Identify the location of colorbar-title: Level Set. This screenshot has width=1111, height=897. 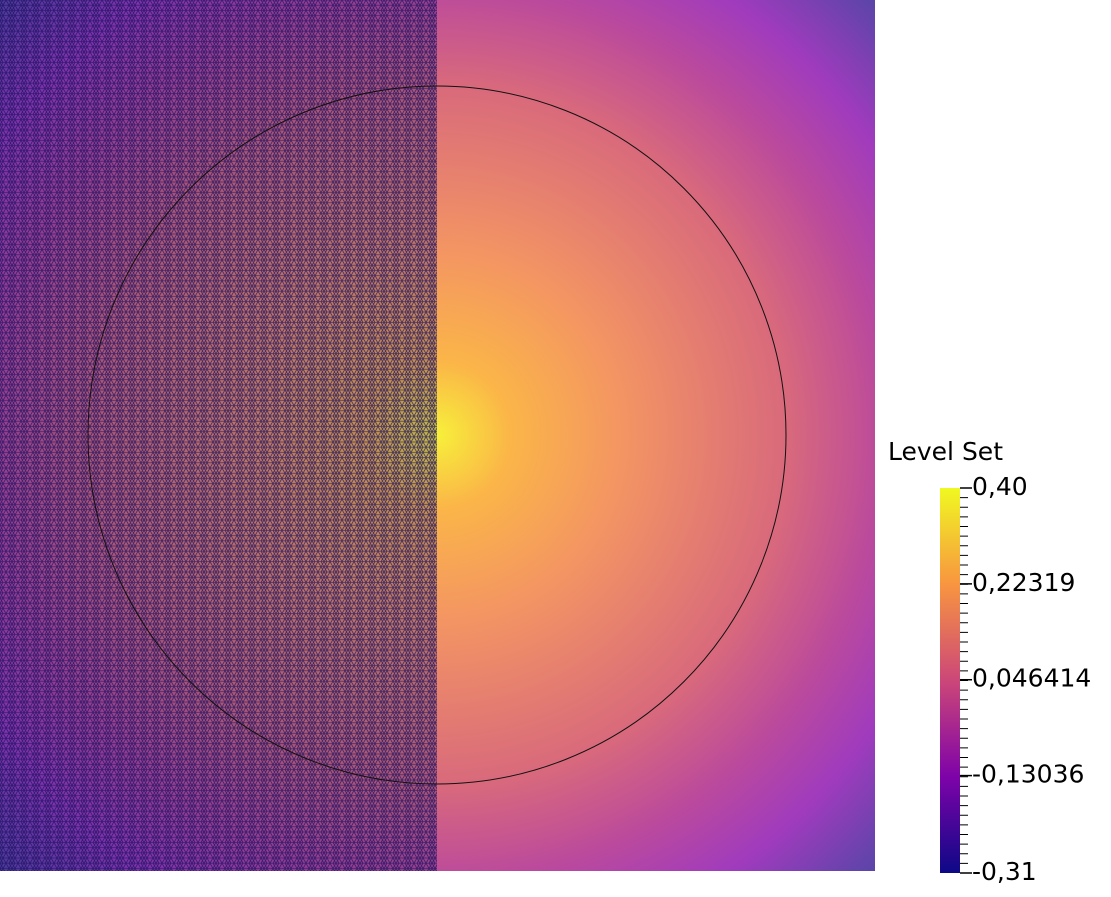
(945, 451).